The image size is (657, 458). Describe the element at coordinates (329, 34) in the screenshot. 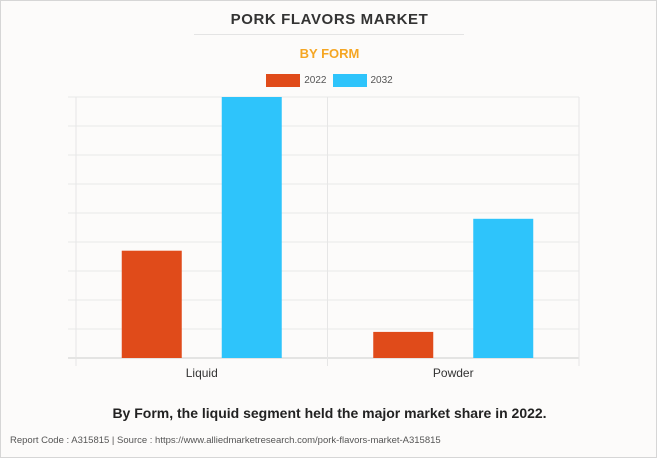

I see `title-divider` at that location.